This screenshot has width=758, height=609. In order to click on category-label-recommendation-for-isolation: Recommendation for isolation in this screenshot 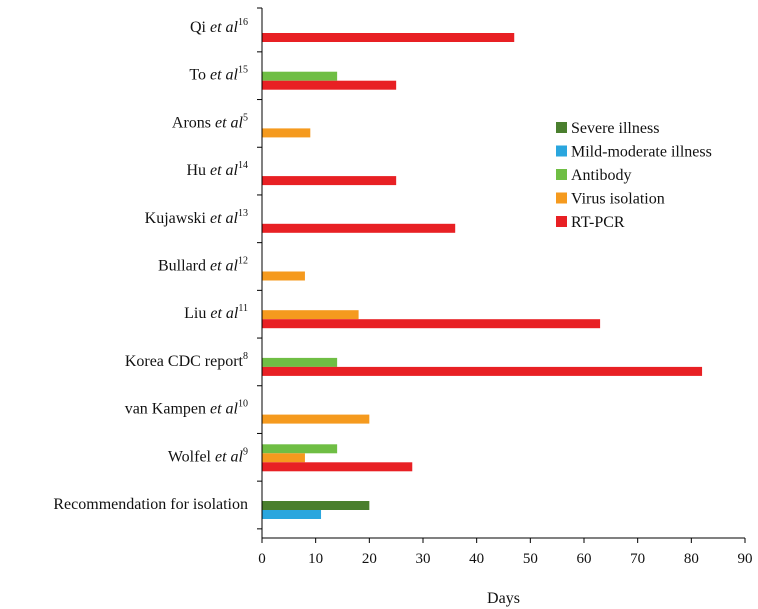, I will do `click(150, 504)`.